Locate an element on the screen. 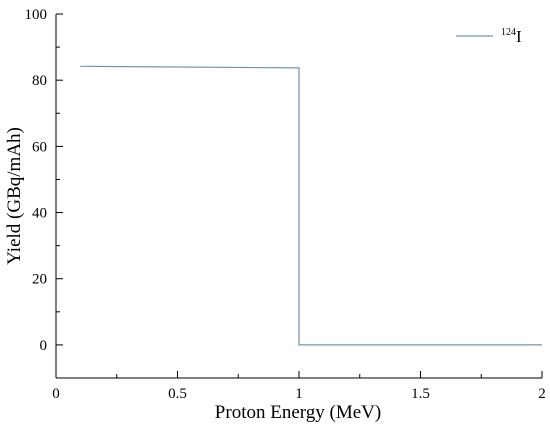  y-tick-label: 60 is located at coordinates (39, 147).